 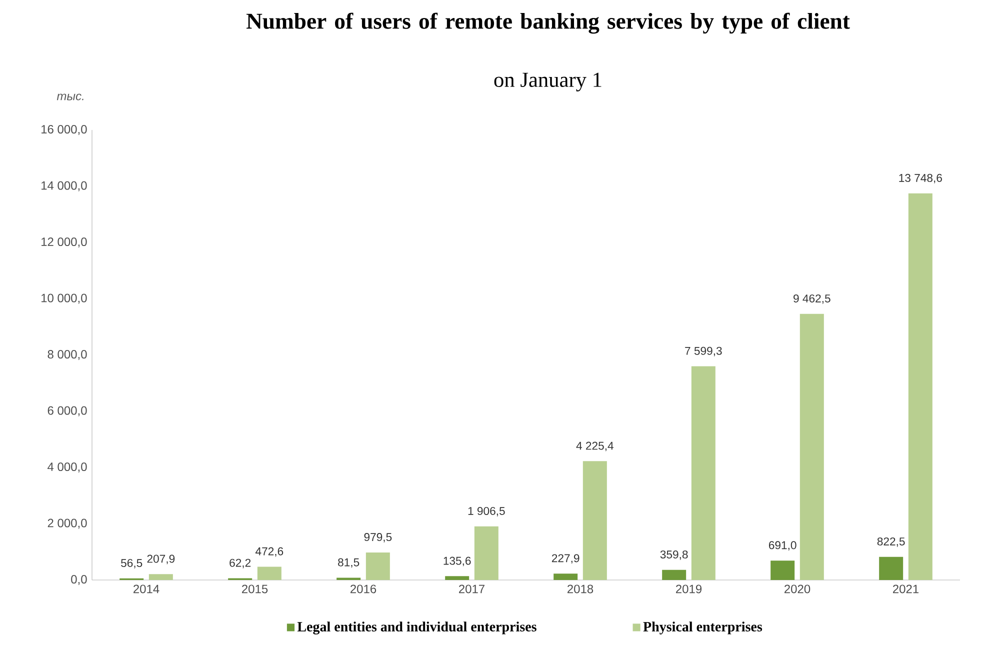 I want to click on data-label: 56,5, so click(x=131, y=563).